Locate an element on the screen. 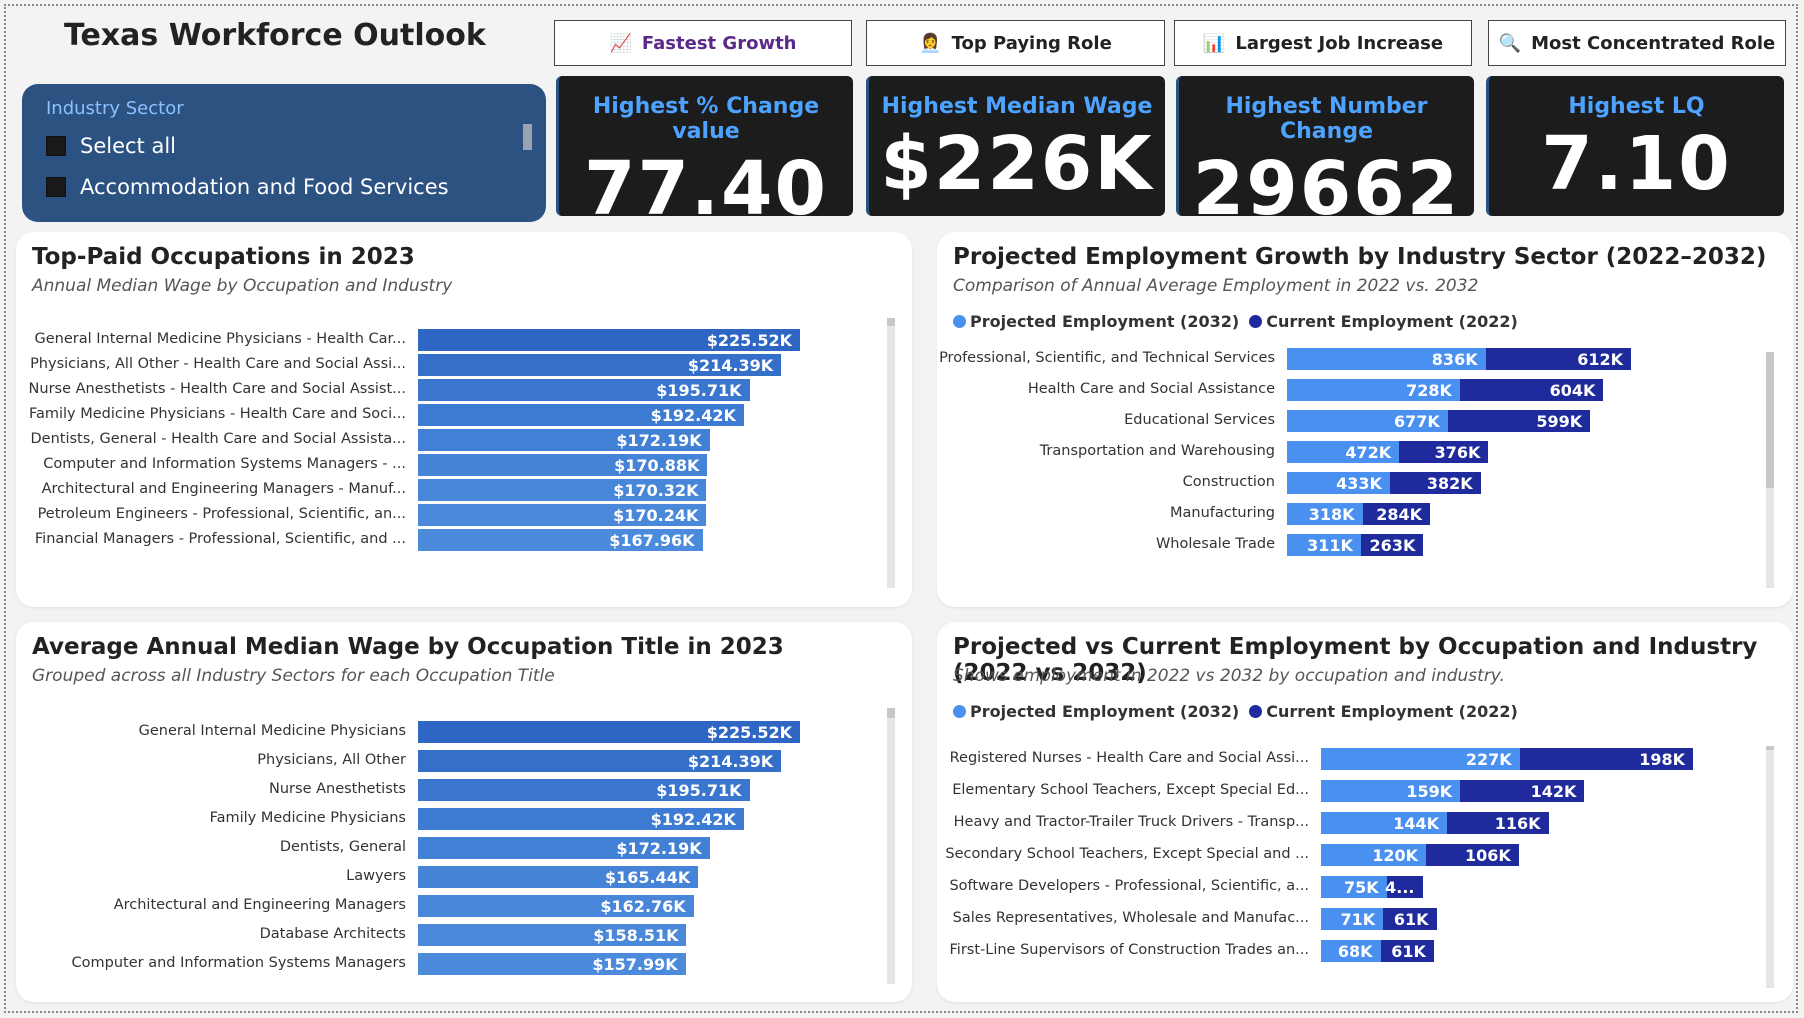 The height and width of the screenshot is (1018, 1804). bar-projected: 159K is located at coordinates (1391, 791).